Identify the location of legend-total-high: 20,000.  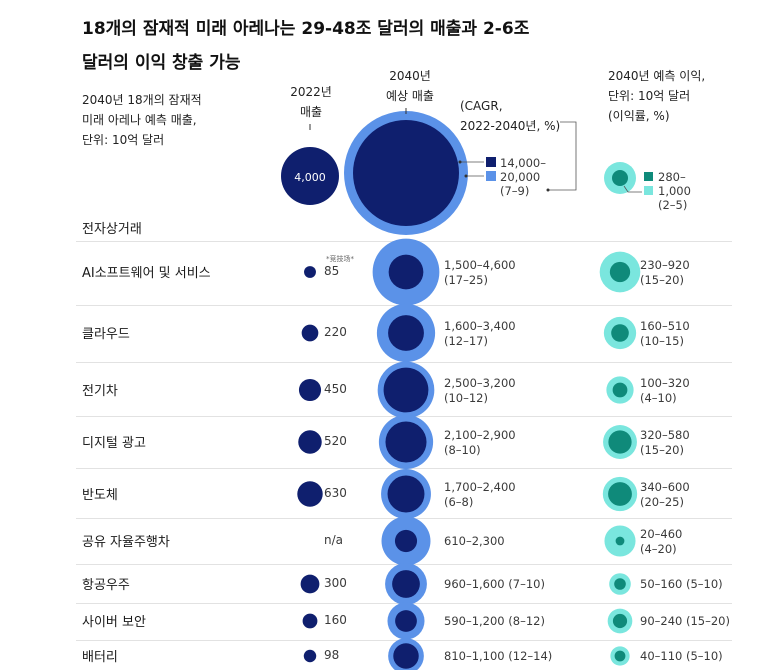
(520, 177).